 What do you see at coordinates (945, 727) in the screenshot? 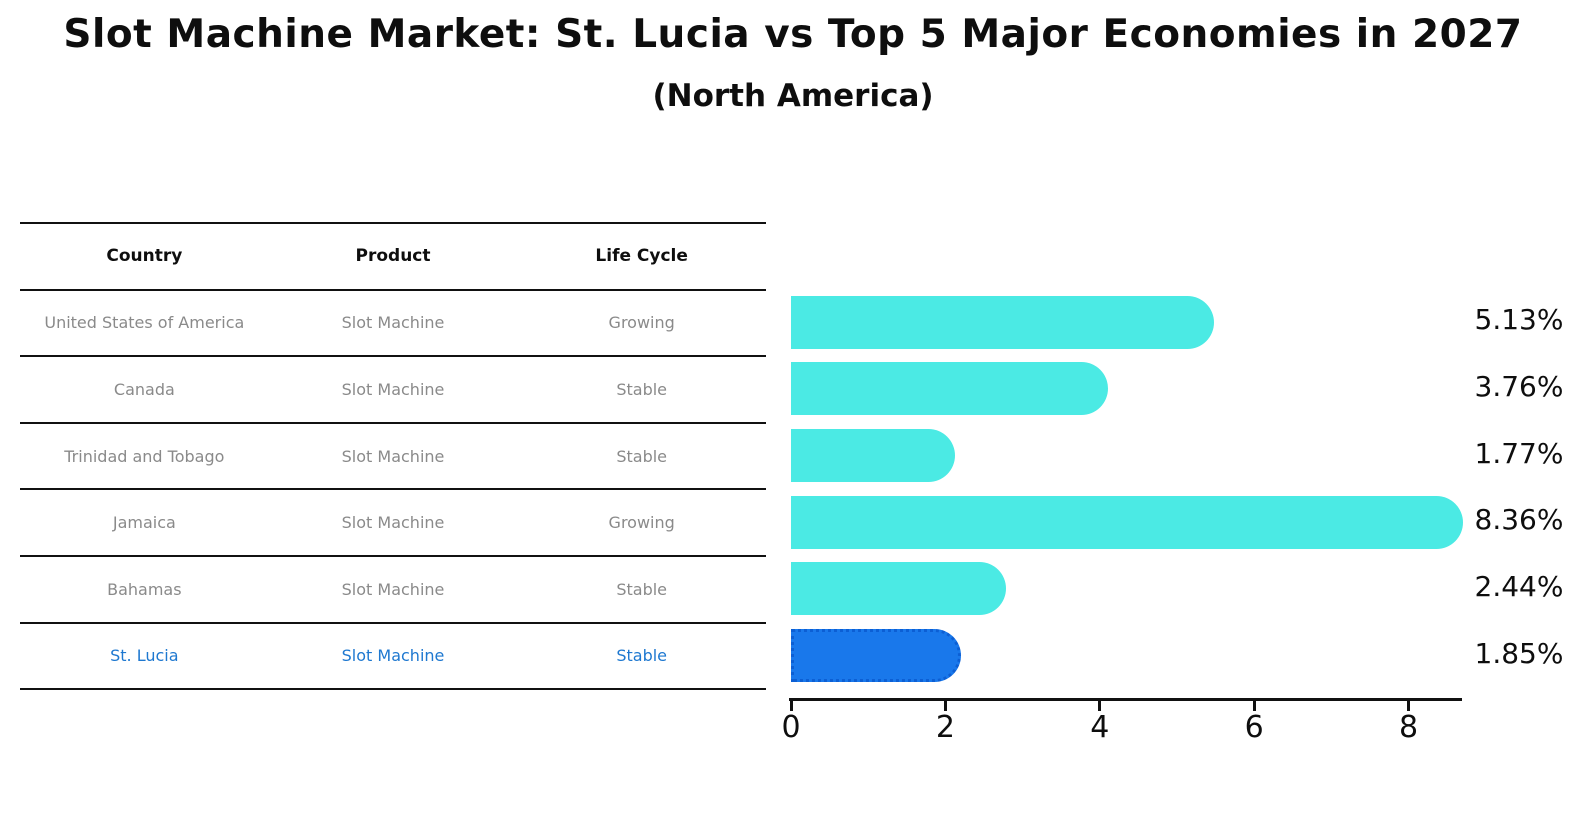
I see `x-axis-tick-label: 2` at bounding box center [945, 727].